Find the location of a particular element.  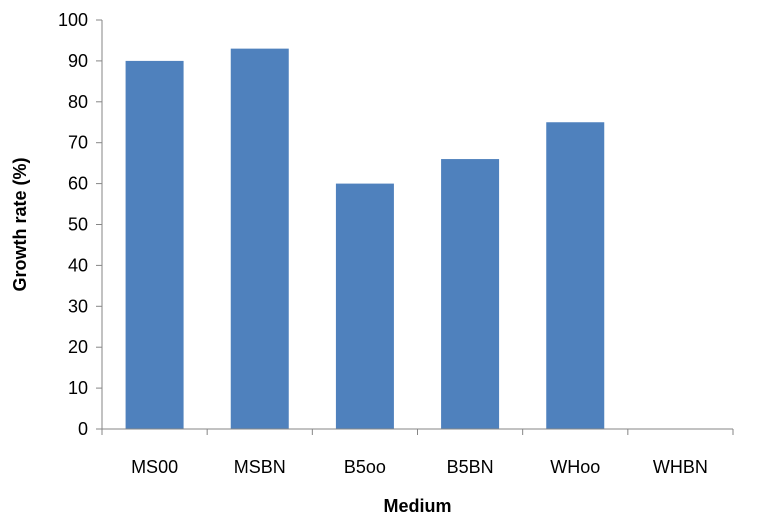

y-tick-label: 60 is located at coordinates (78, 184).